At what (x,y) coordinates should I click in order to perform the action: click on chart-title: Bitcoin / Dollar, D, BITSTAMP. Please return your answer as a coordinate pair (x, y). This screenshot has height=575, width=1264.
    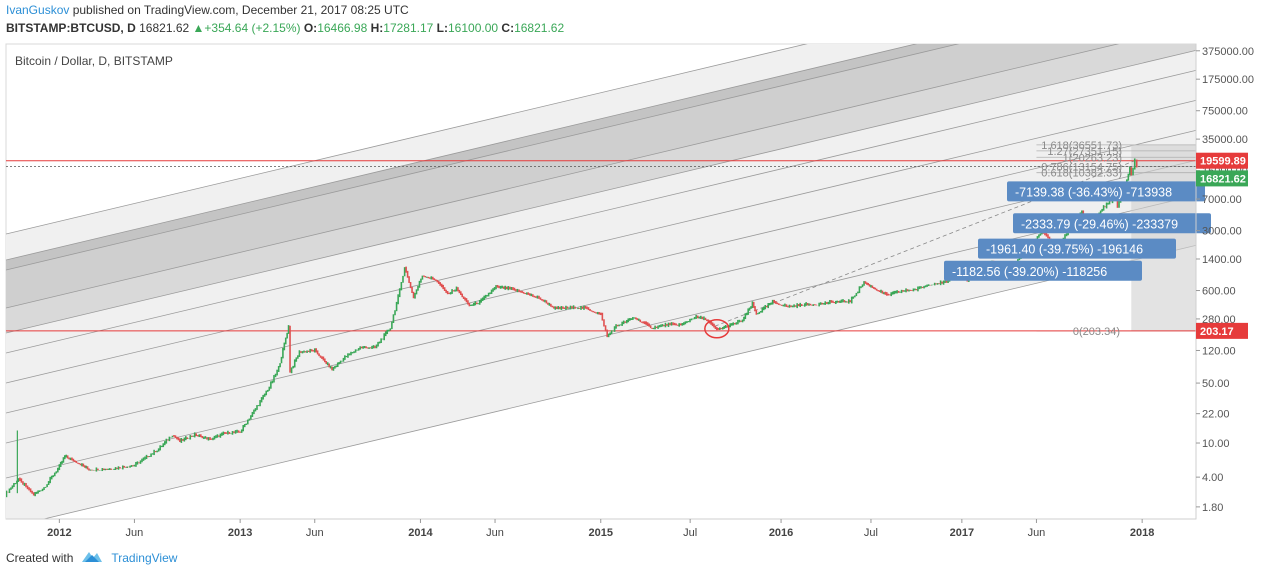
    Looking at the image, I should click on (94, 61).